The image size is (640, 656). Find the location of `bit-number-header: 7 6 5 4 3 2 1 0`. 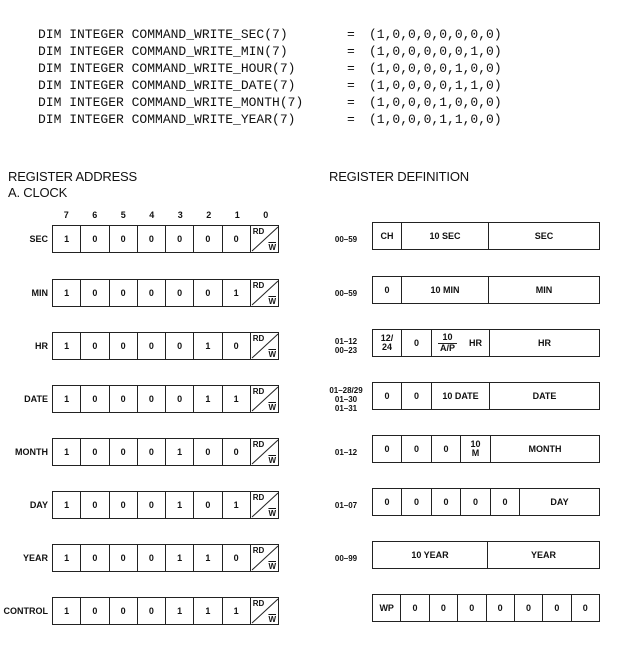

bit-number-header: 7 6 5 4 3 2 1 0 is located at coordinates (166, 215).